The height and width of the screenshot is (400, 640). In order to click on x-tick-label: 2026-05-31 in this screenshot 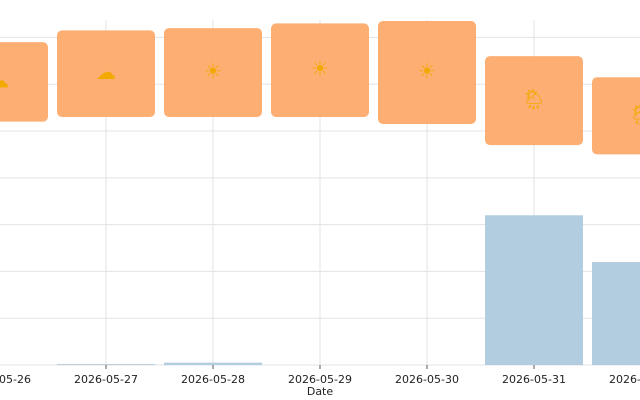, I will do `click(534, 379)`.